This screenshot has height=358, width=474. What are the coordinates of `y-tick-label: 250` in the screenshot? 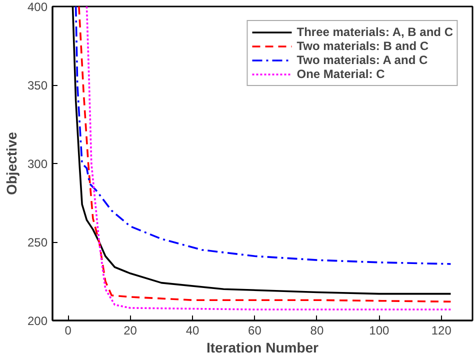 It's located at (37, 243).